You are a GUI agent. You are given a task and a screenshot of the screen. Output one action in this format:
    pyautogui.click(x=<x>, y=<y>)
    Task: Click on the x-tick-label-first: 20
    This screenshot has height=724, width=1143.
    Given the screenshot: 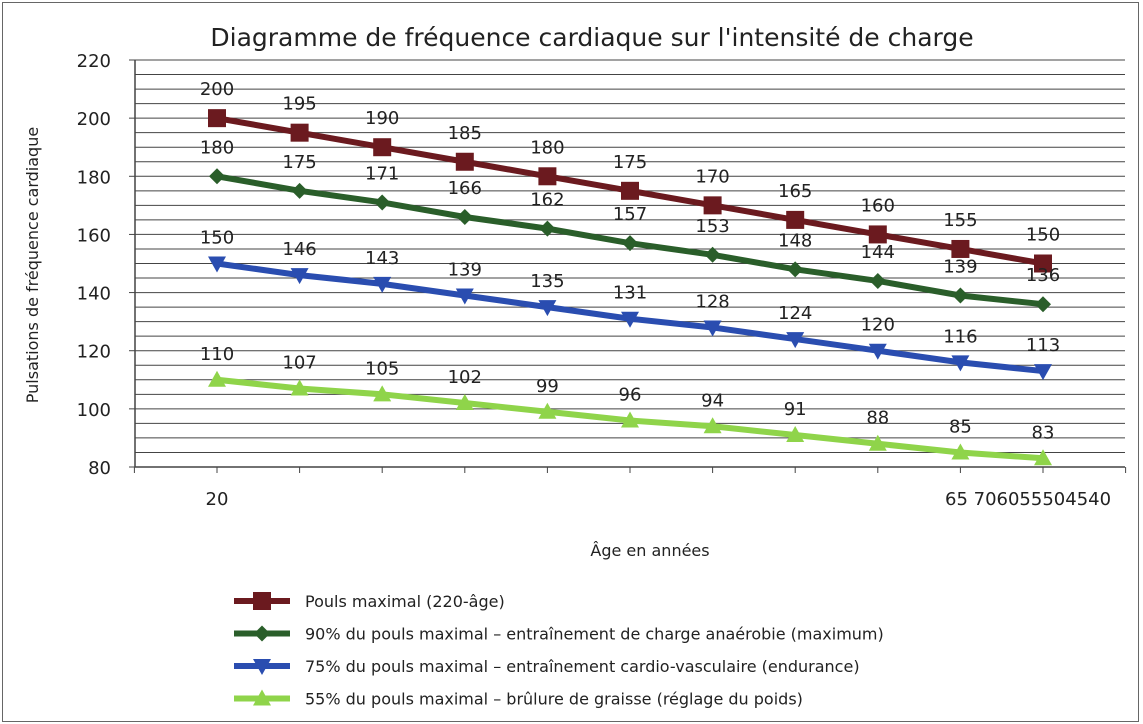 What is the action you would take?
    pyautogui.click(x=217, y=499)
    